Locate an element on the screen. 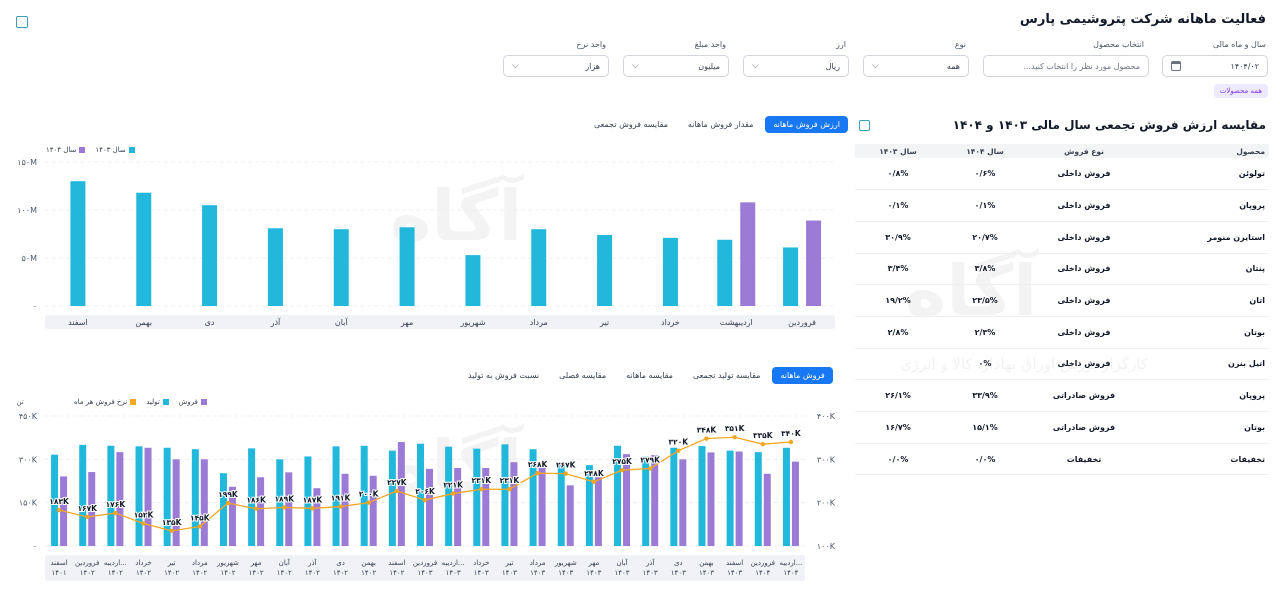 Image resolution: width=1280 pixels, height=606 pixels. all-products-chip: همه محصولات is located at coordinates (1240, 91).